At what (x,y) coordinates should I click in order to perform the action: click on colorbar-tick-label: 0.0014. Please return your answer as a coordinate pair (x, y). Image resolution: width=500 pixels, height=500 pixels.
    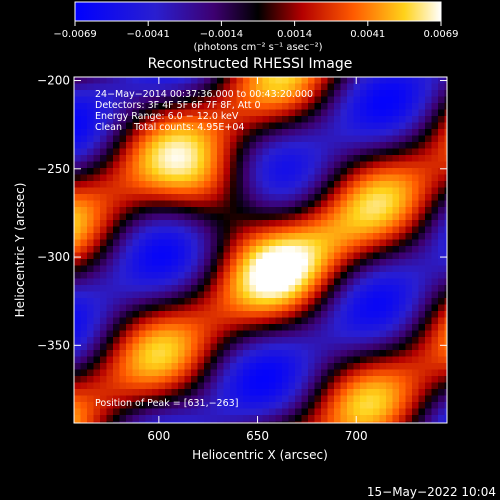
    Looking at the image, I should click on (294, 34).